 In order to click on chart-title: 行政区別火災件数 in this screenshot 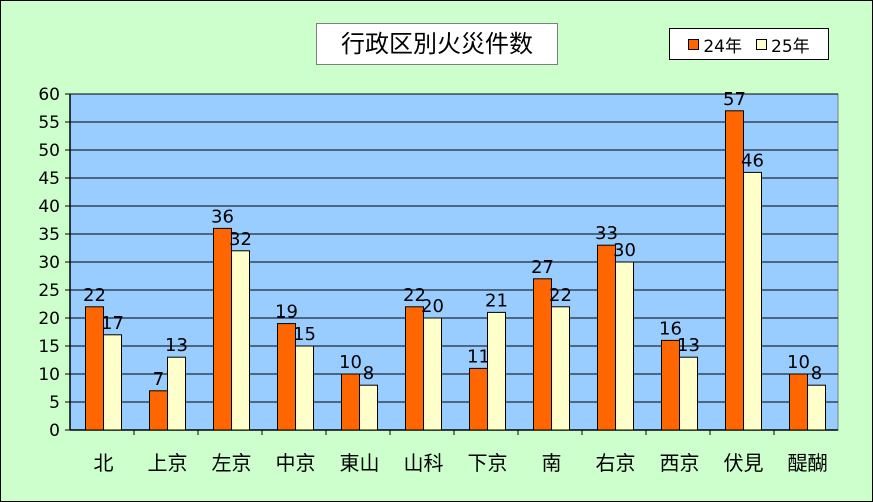, I will do `click(437, 44)`.